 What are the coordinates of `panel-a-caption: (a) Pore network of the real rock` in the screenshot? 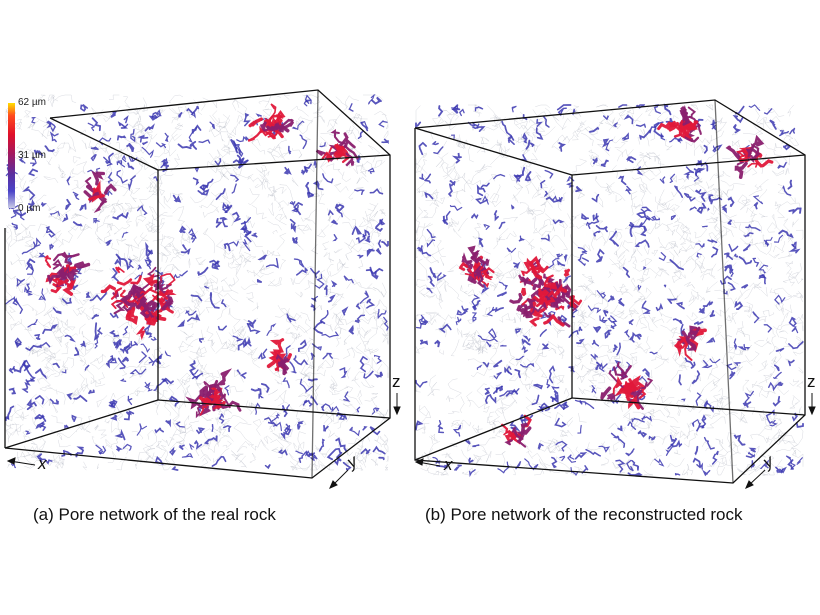 It's located at (154, 514).